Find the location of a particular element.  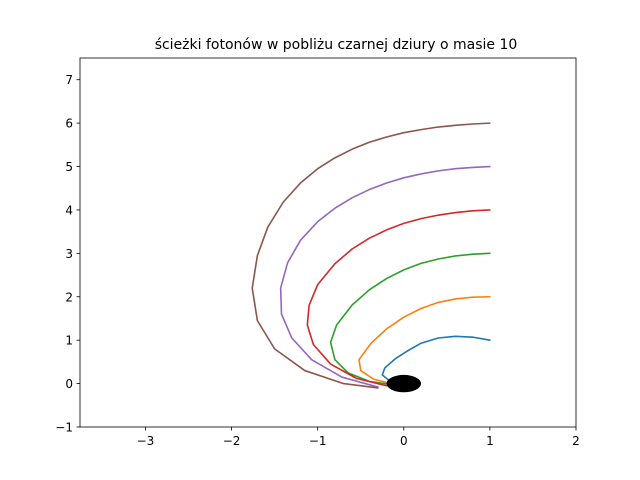

x-tick-label: −3 is located at coordinates (146, 441).